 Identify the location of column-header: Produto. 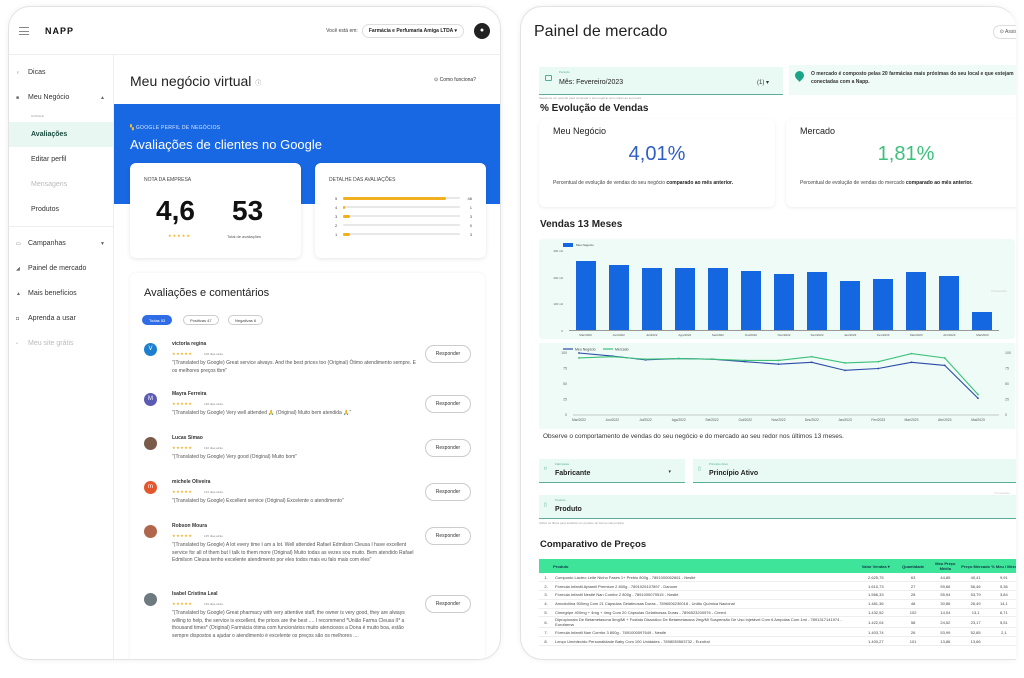
(704, 566).